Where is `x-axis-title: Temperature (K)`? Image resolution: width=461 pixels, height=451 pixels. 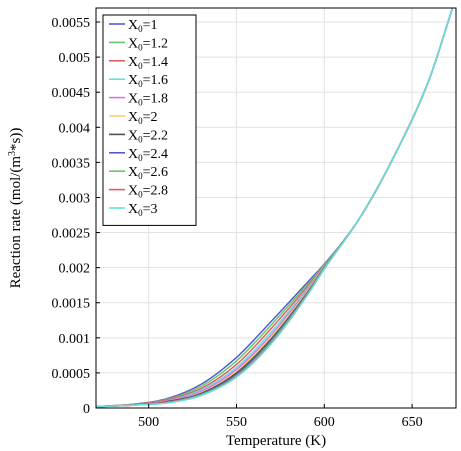 x-axis-title: Temperature (K) is located at coordinates (276, 441).